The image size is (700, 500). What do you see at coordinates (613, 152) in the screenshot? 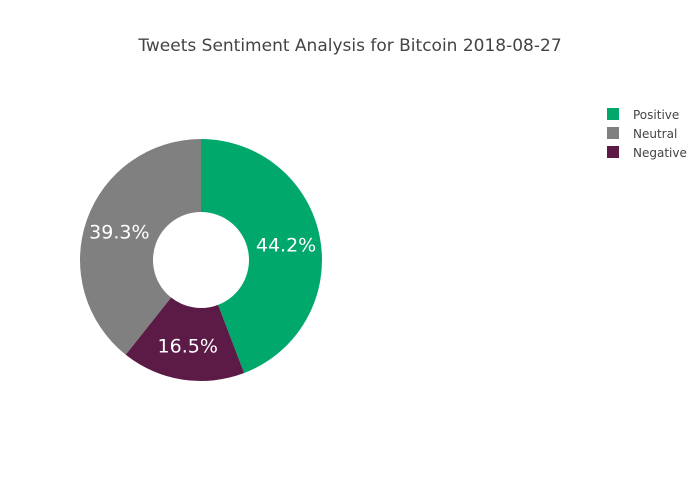
I see `legend-swatch-negative` at bounding box center [613, 152].